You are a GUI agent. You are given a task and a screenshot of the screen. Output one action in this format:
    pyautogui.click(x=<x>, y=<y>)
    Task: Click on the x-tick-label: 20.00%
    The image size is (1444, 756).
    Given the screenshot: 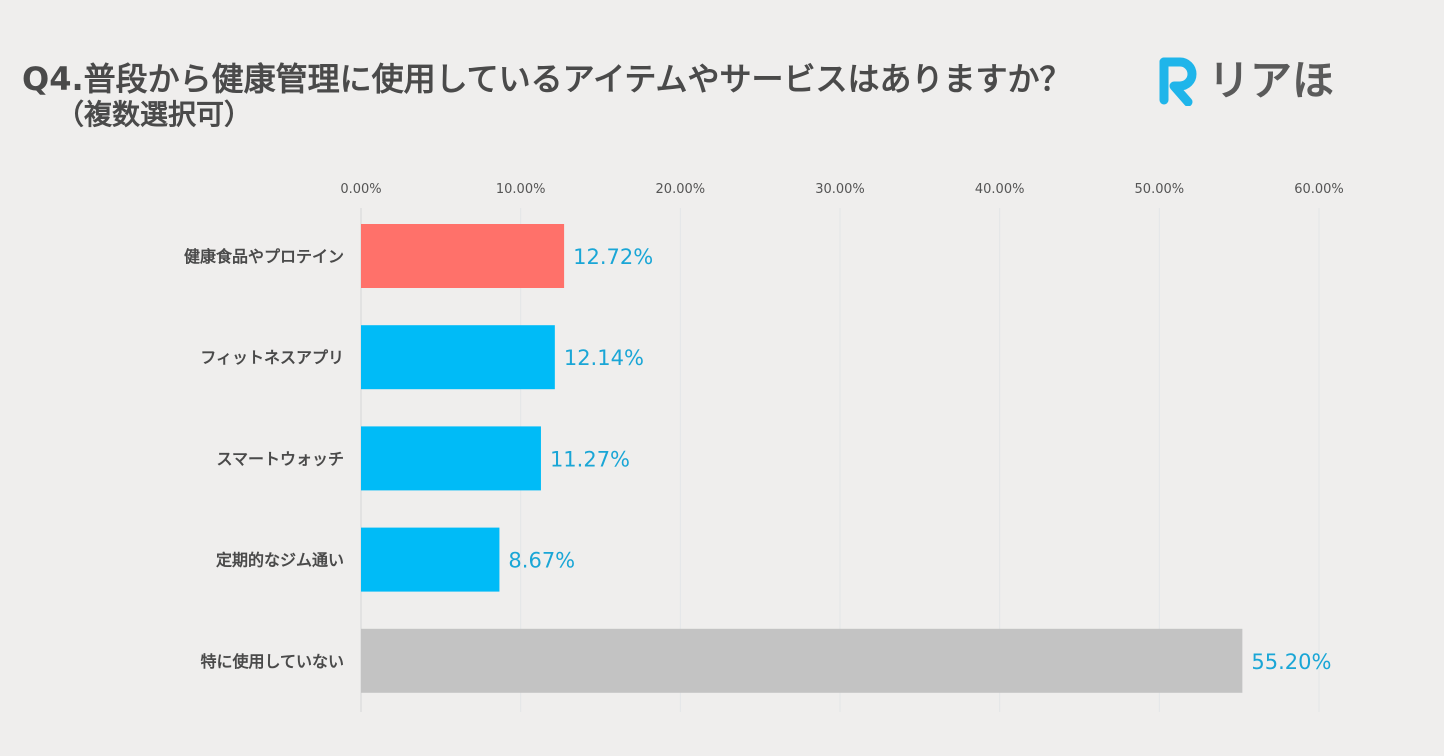 What is the action you would take?
    pyautogui.click(x=681, y=189)
    